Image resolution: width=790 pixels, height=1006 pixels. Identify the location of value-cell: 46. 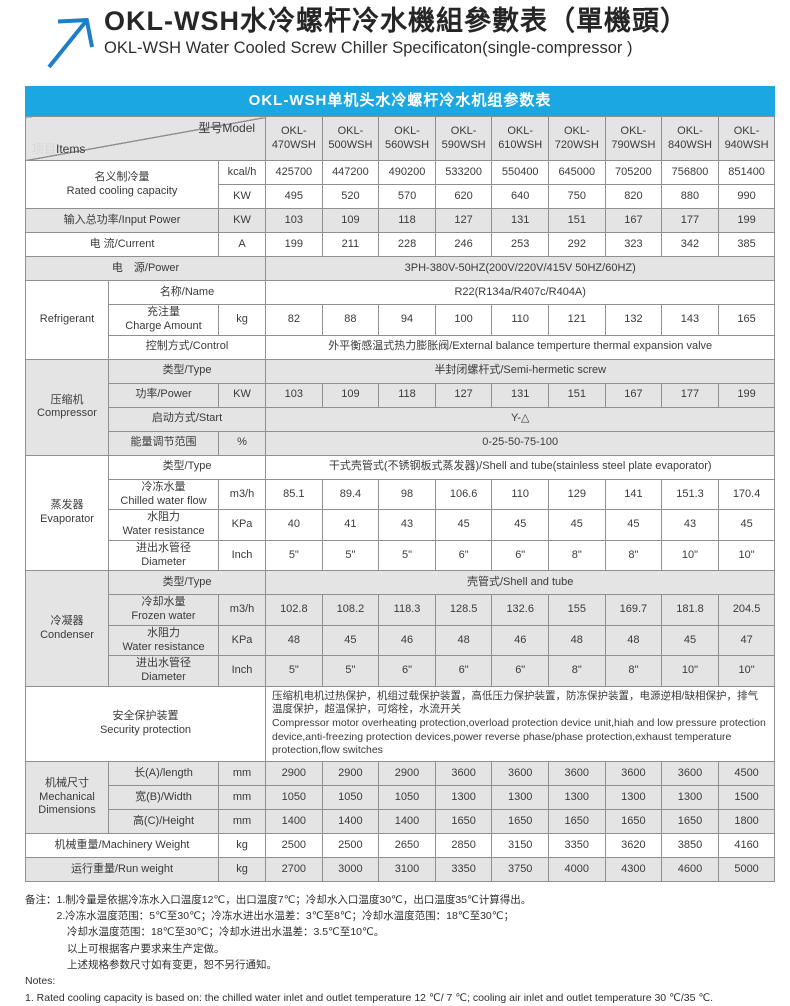
(520, 640).